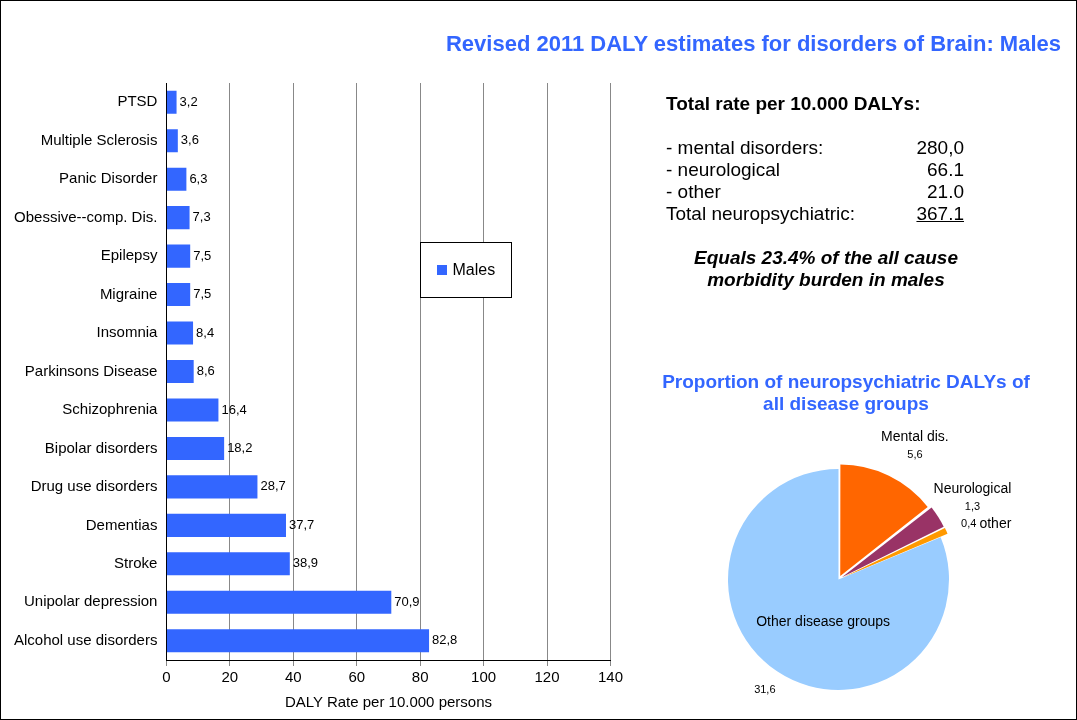  I want to click on x-axis-title: DALY Rate per 10.000 persons, so click(388, 702).